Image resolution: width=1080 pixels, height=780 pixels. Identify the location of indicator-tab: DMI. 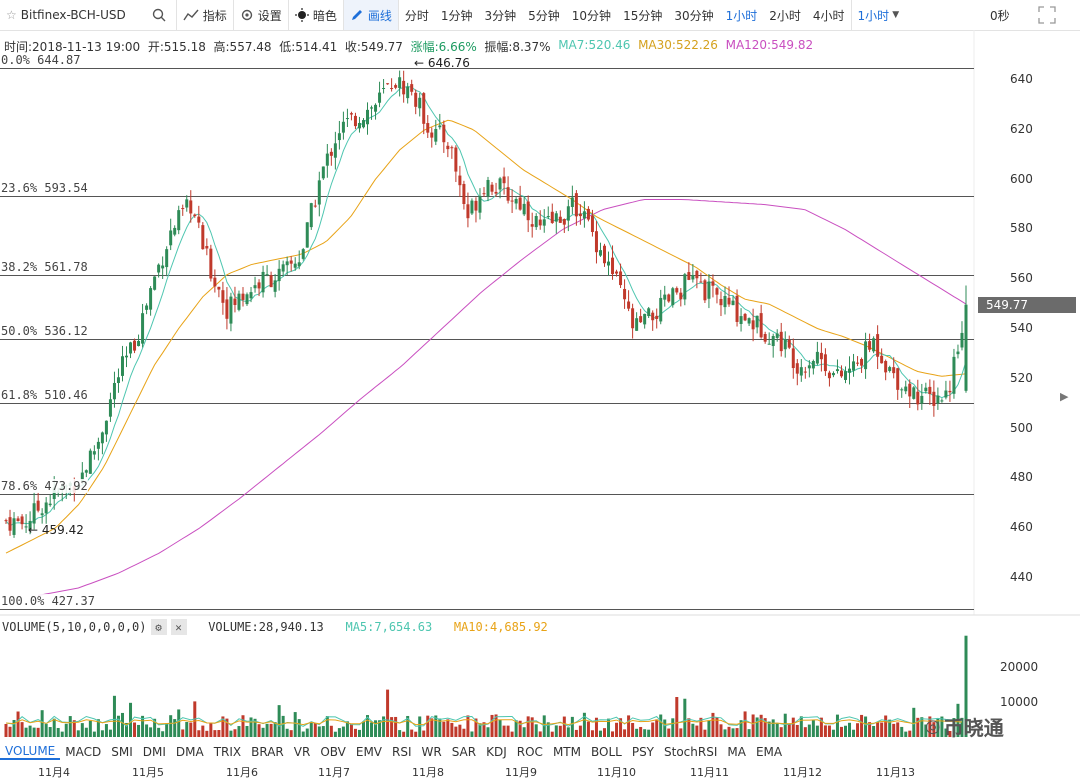
(154, 751).